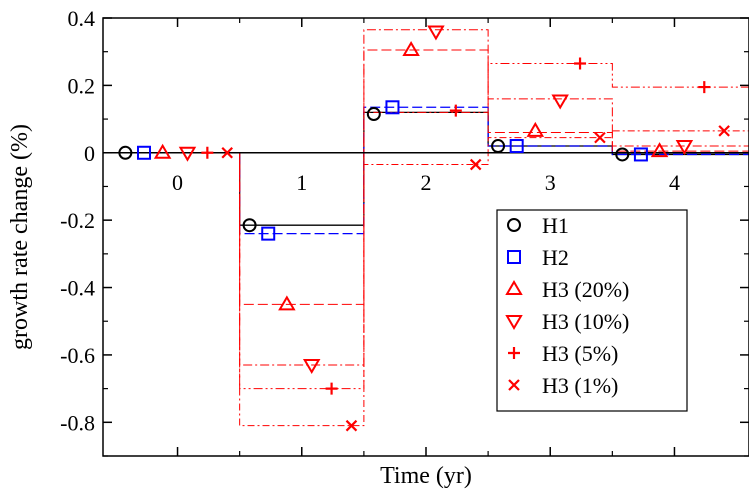  Describe the element at coordinates (77, 288) in the screenshot. I see `y-tick-label: -0.4` at that location.